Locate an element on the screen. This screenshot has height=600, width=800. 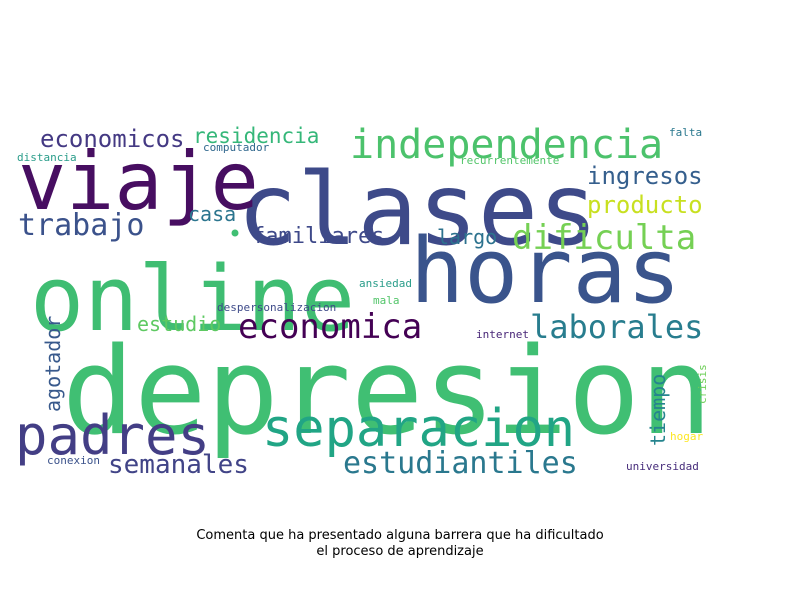
word-internet: internet is located at coordinates (502, 334).